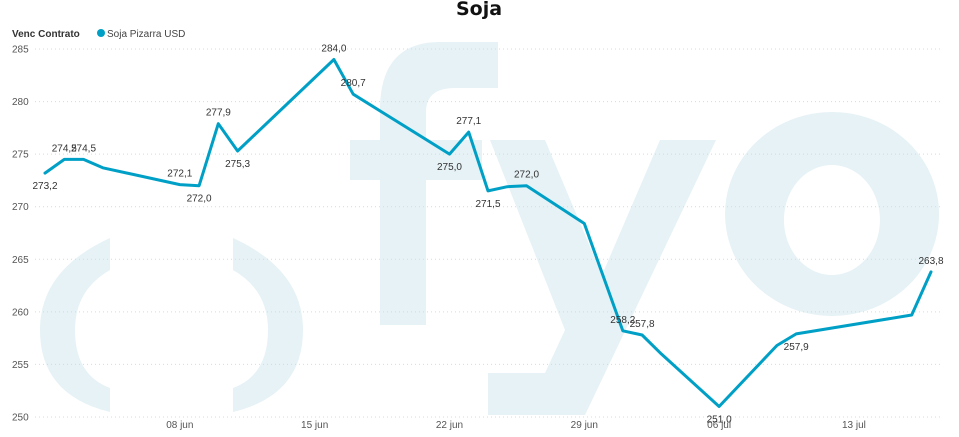 This screenshot has width=959, height=437. I want to click on data-label: 251,0, so click(719, 419).